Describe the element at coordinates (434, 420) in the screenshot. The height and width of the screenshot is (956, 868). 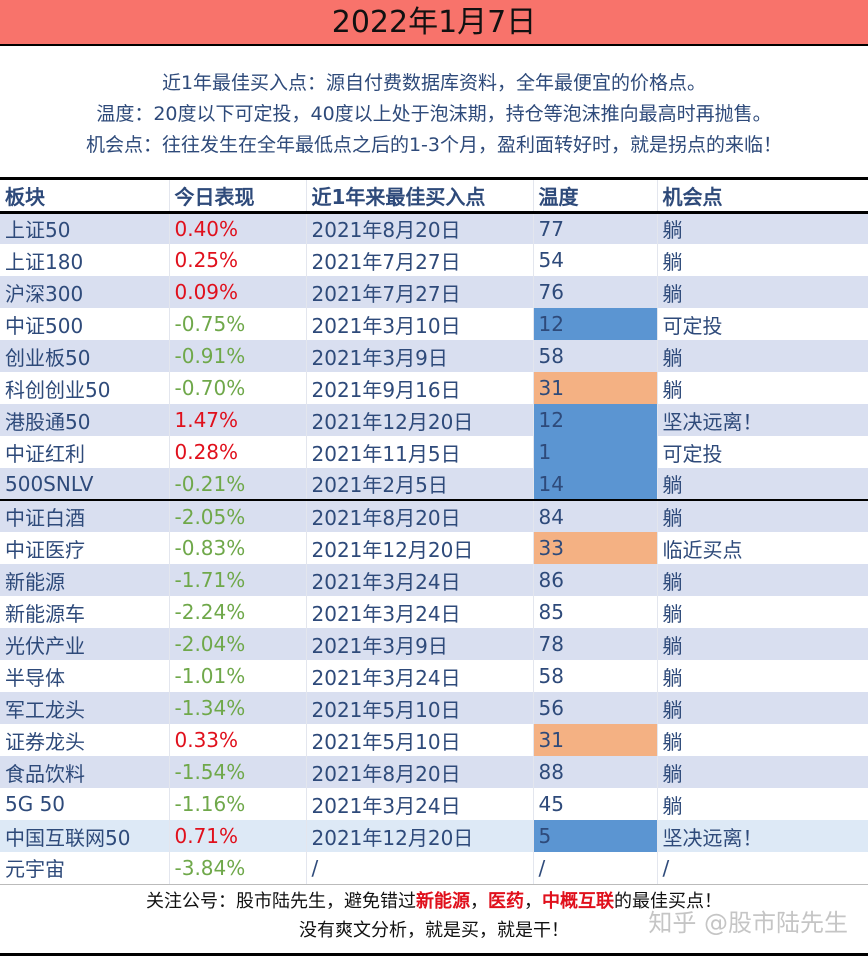
I see `table-row: 港股通50 1.47% 2021年12月20日 12 坚决远离！` at that location.